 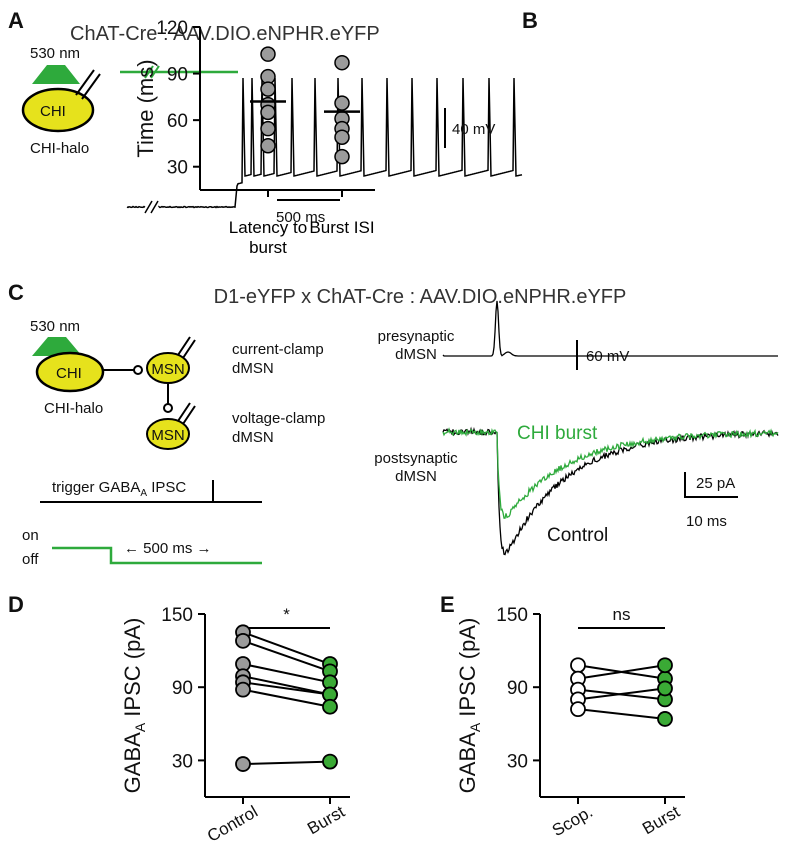 I want to click on cell-name: CHI-halo, so click(x=59, y=148).